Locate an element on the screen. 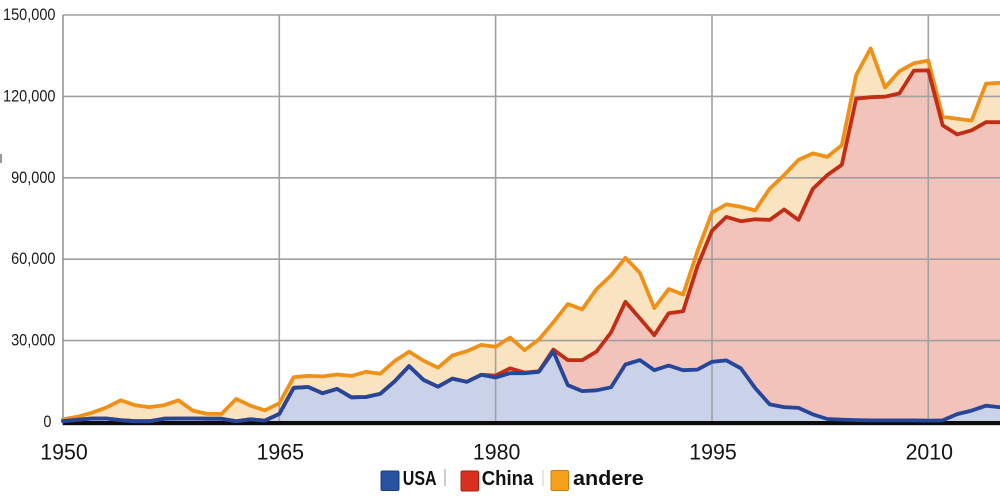 The height and width of the screenshot is (503, 1000). svg-text: 90,000 is located at coordinates (33, 178).